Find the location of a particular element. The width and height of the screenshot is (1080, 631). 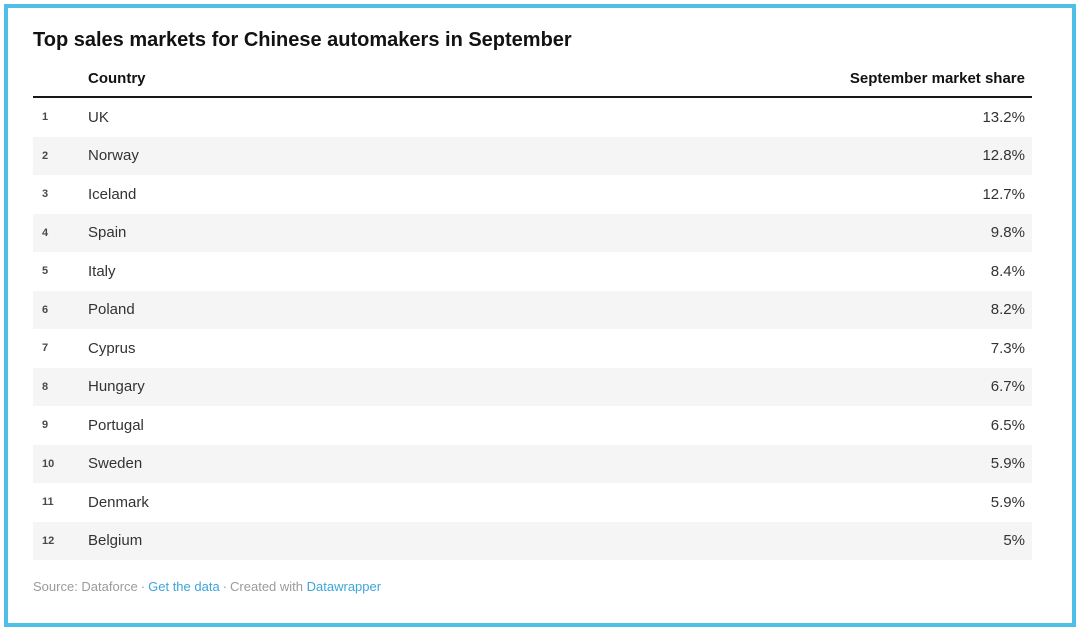

get-the-data-link: Get the data is located at coordinates (184, 586).